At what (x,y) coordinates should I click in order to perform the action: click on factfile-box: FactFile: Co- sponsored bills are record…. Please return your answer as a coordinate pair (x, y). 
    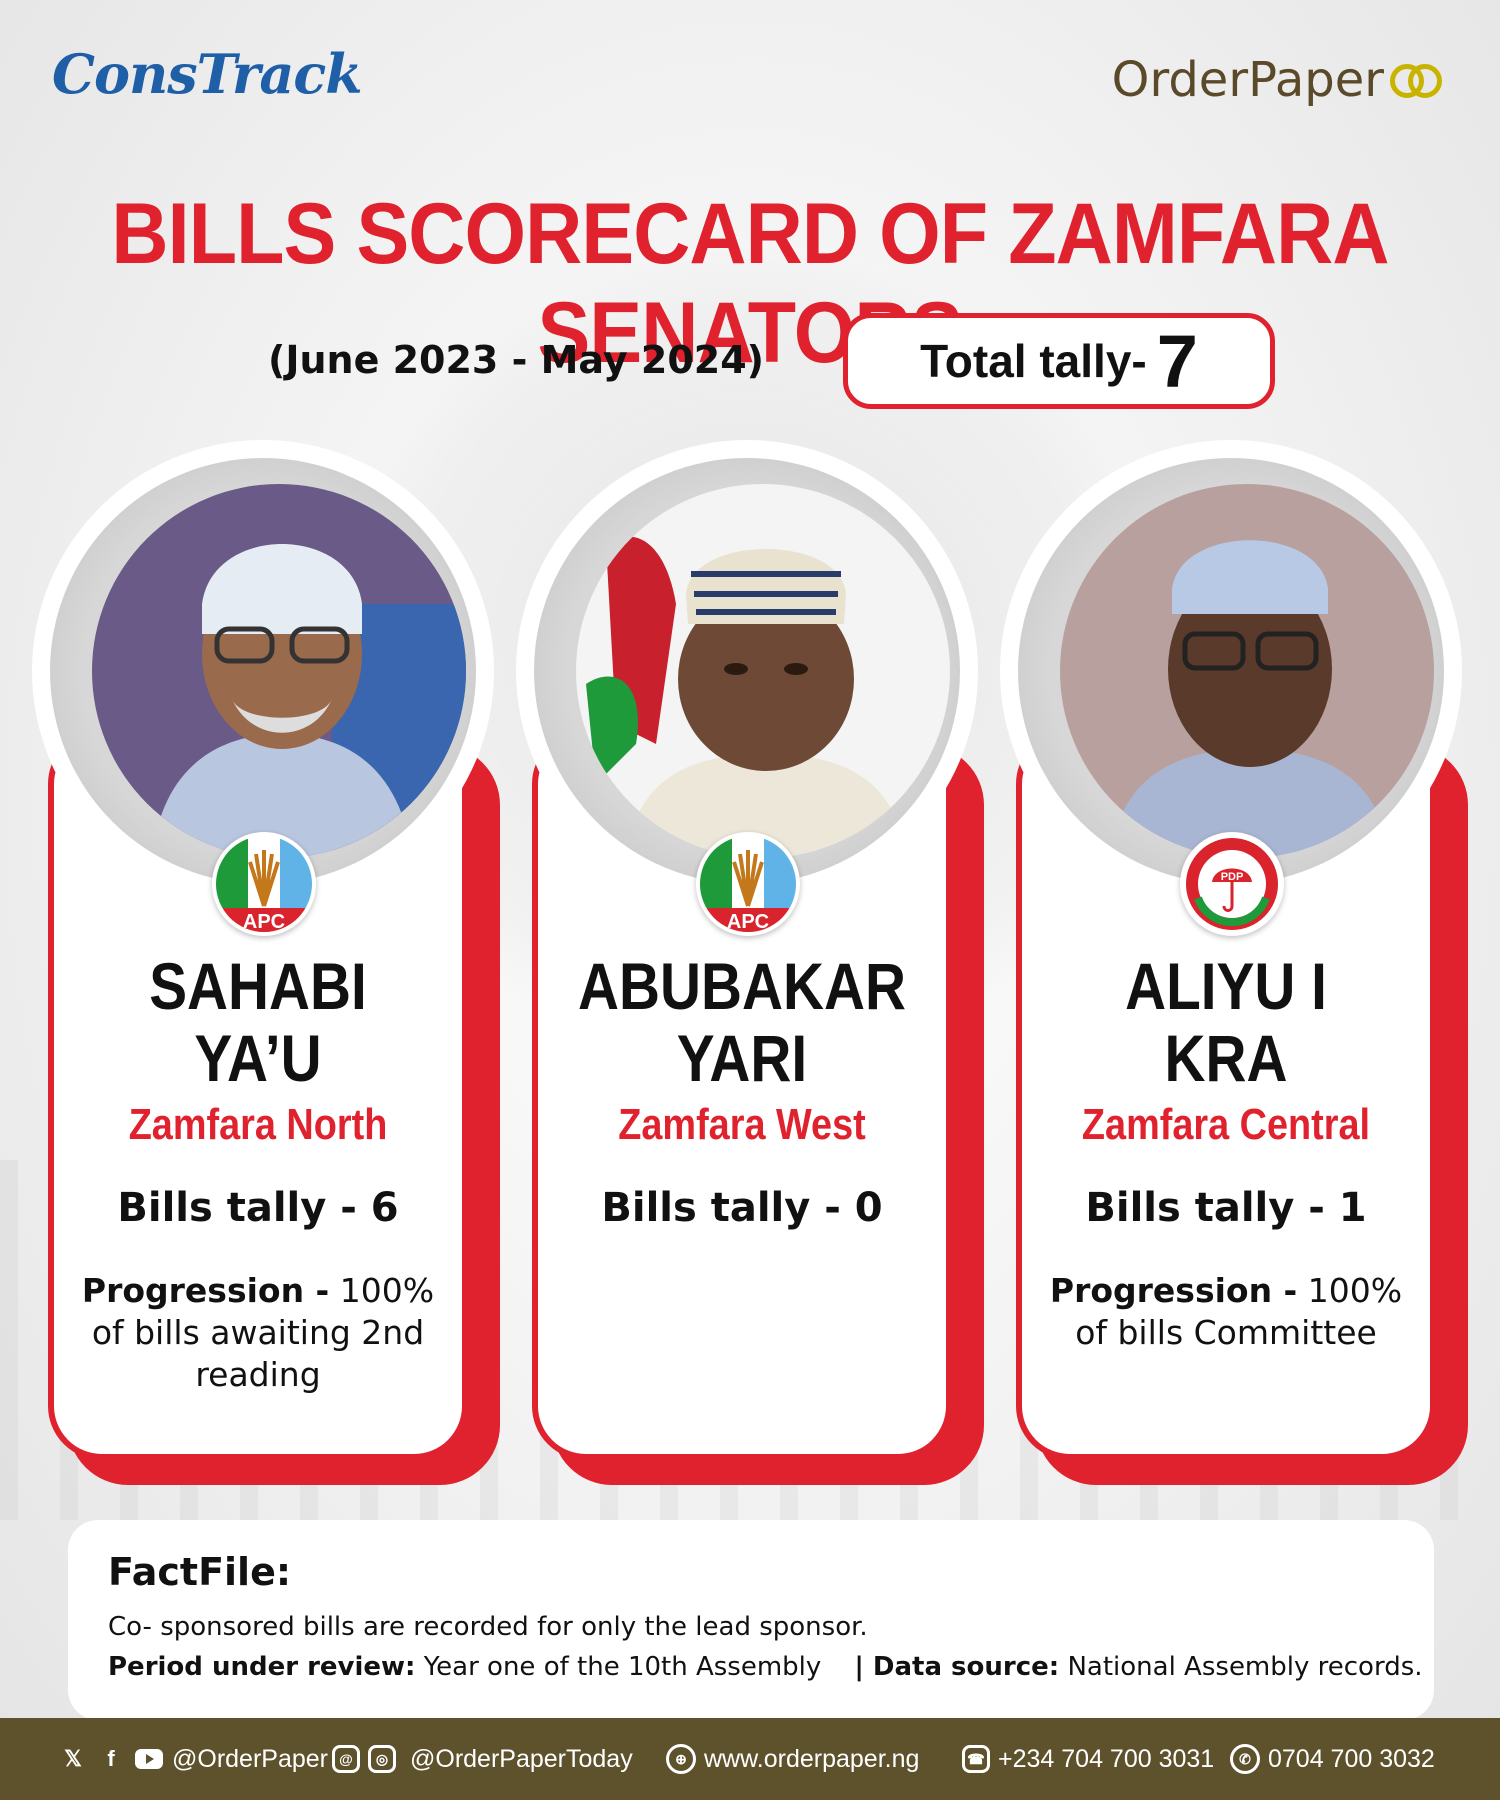
    Looking at the image, I should click on (751, 1620).